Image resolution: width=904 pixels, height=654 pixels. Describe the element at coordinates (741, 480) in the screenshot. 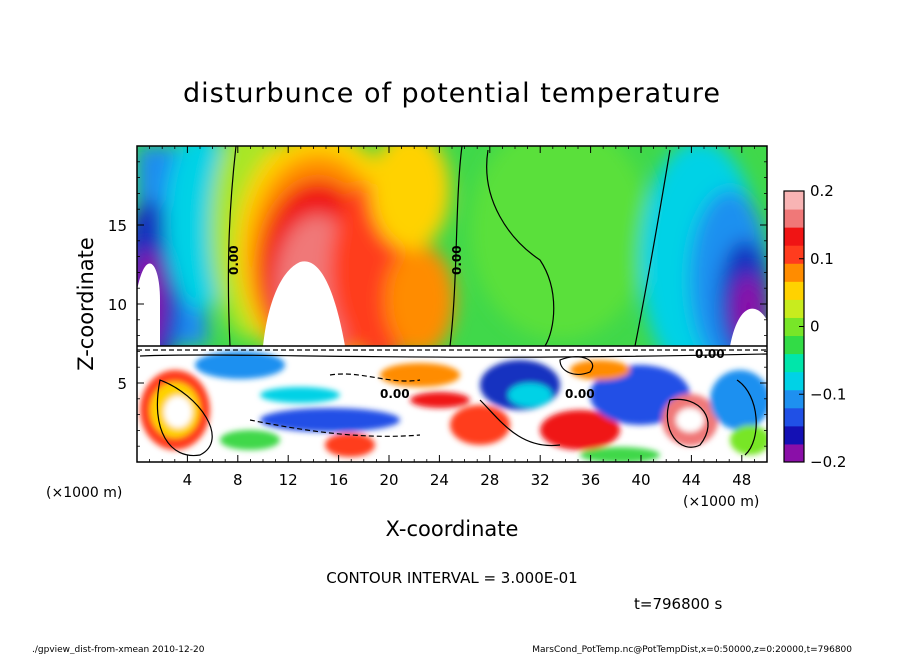

I see `x-tick-label: 48` at that location.